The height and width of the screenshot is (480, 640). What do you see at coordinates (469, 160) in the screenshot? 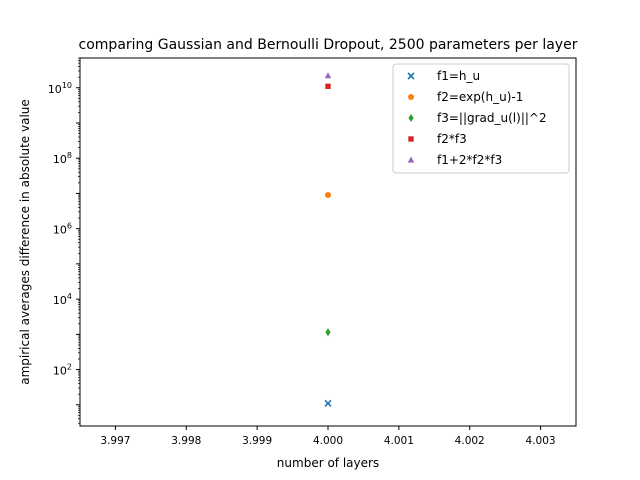
I see `legend-label-5: f1+2*f2*f3` at bounding box center [469, 160].